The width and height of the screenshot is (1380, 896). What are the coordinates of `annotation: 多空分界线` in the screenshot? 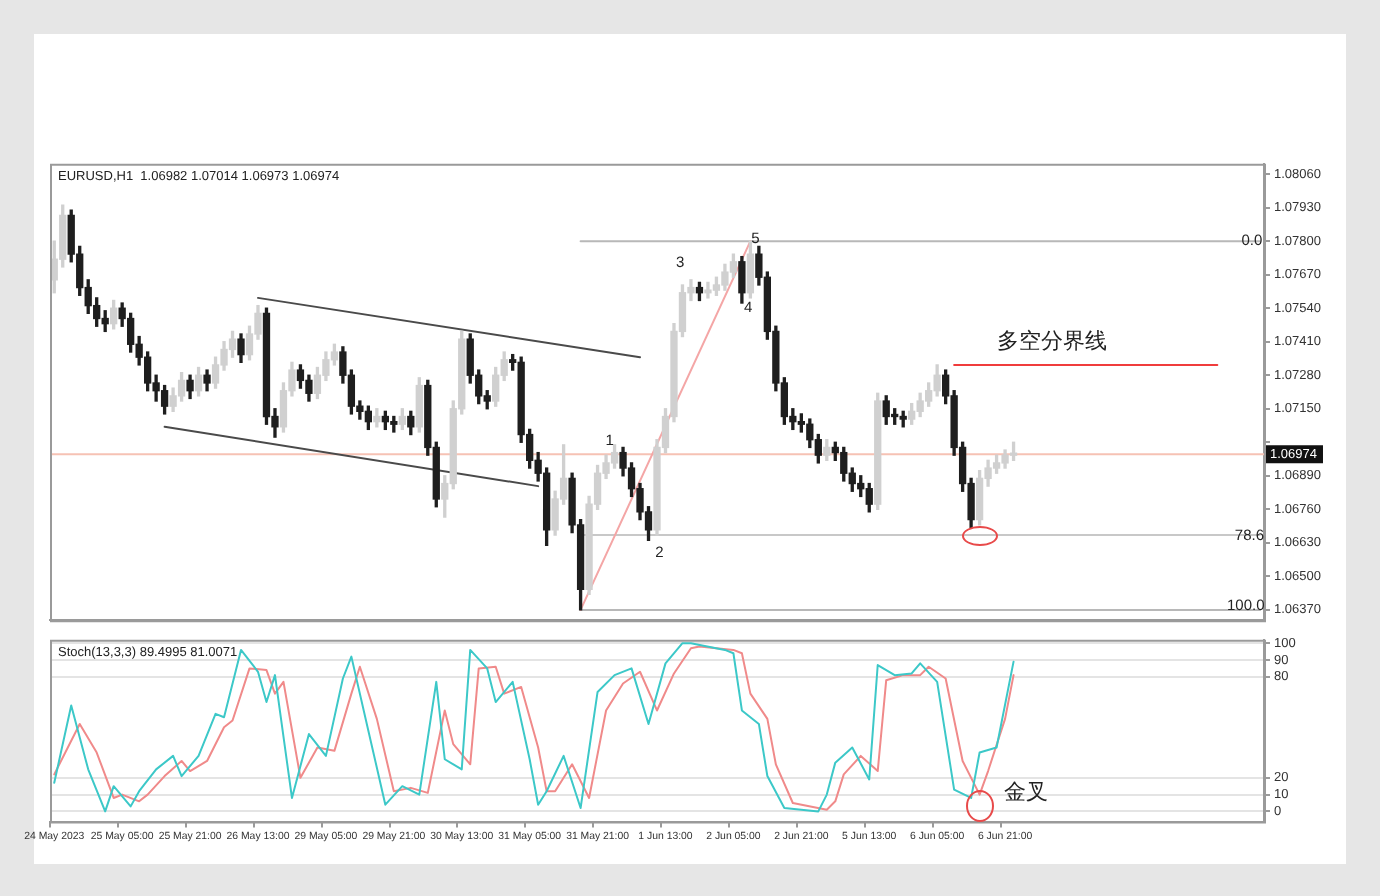 It's located at (1051, 341).